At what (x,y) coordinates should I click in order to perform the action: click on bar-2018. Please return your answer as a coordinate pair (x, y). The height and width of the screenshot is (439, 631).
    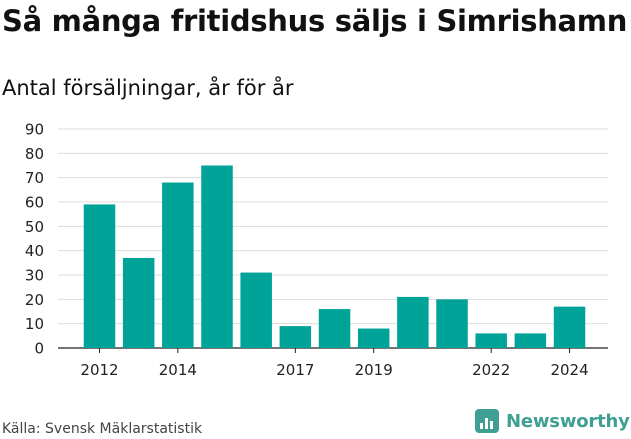
    Looking at the image, I should click on (334, 328).